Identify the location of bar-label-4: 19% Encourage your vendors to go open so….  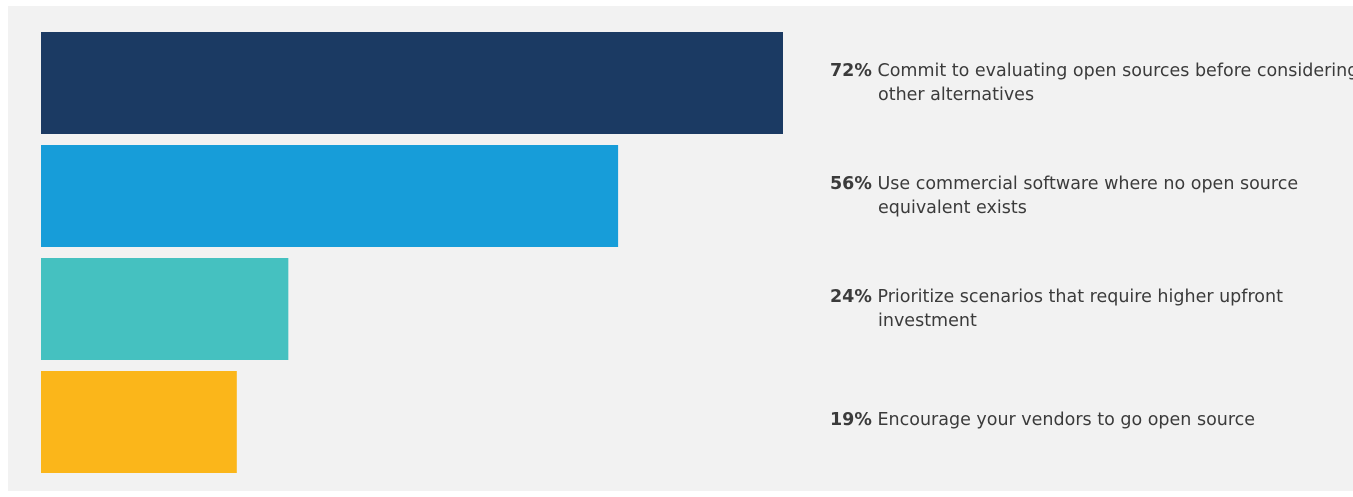
(1091, 420).